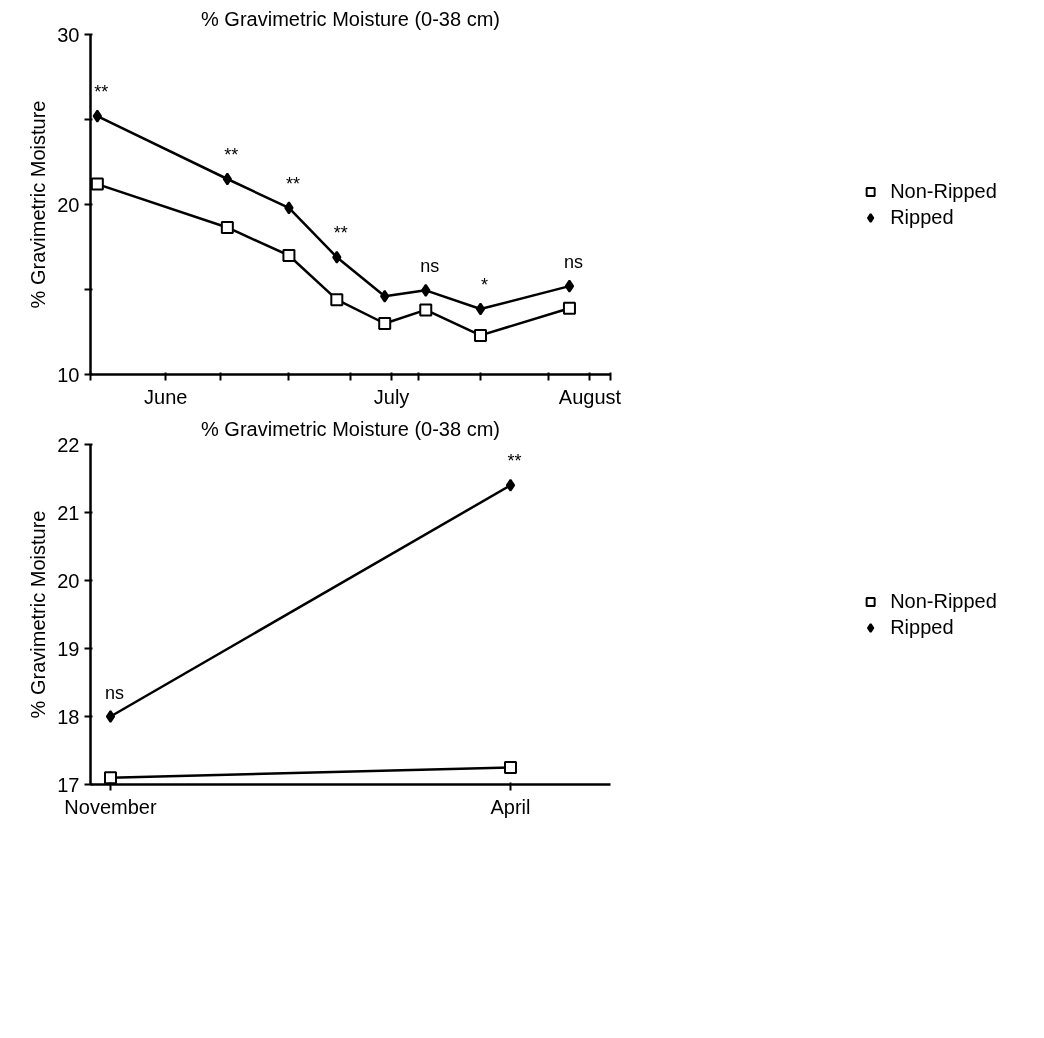  I want to click on x-tick-label: August, so click(590, 396).